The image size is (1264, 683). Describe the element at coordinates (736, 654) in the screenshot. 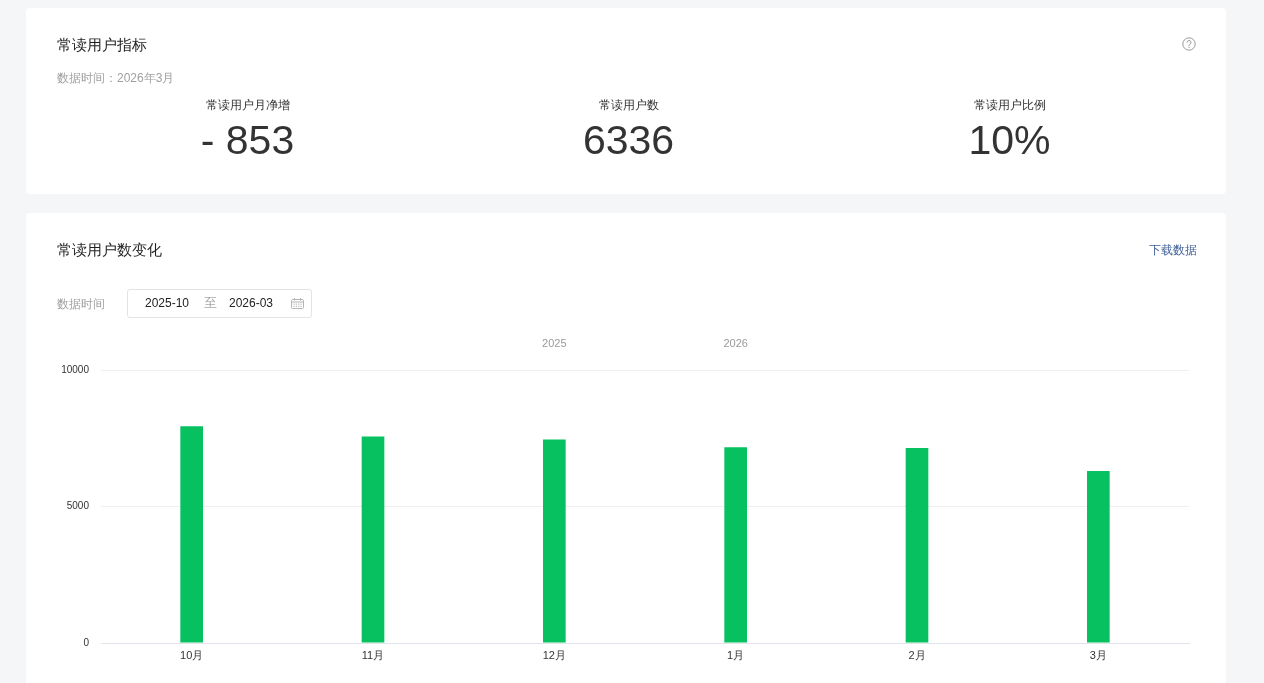

I see `x-tick-label: 1月` at that location.